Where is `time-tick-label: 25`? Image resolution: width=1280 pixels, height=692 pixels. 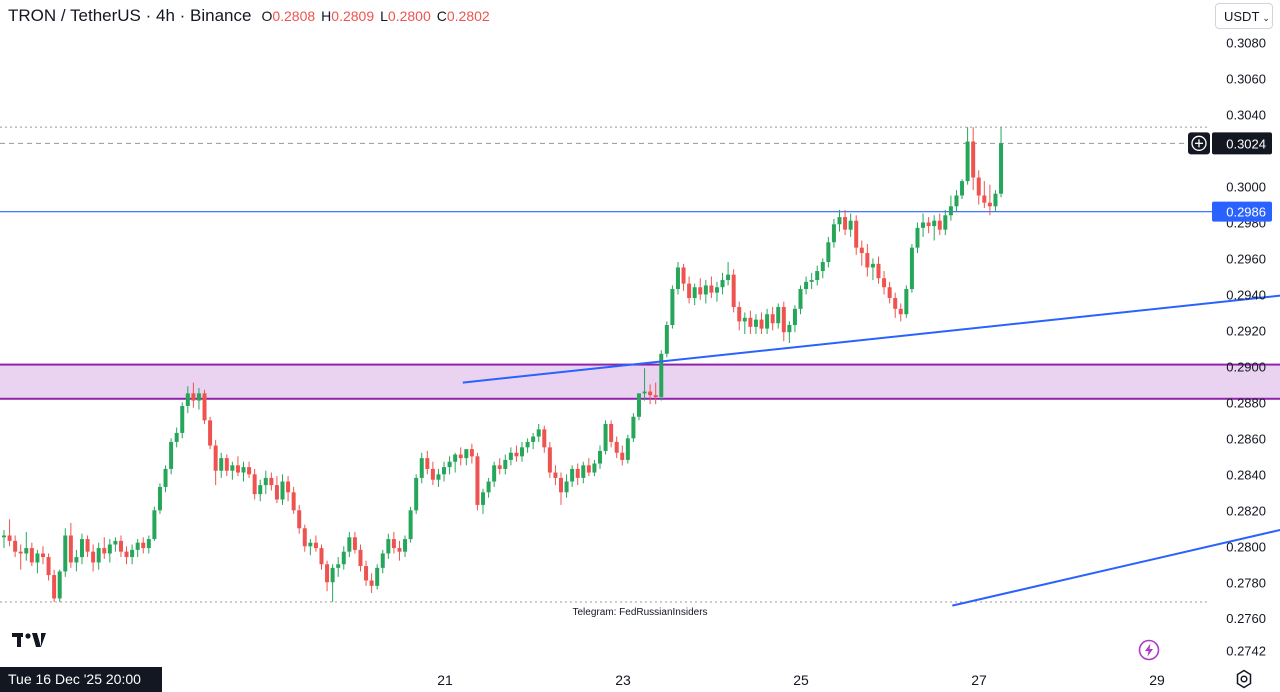 time-tick-label: 25 is located at coordinates (801, 680).